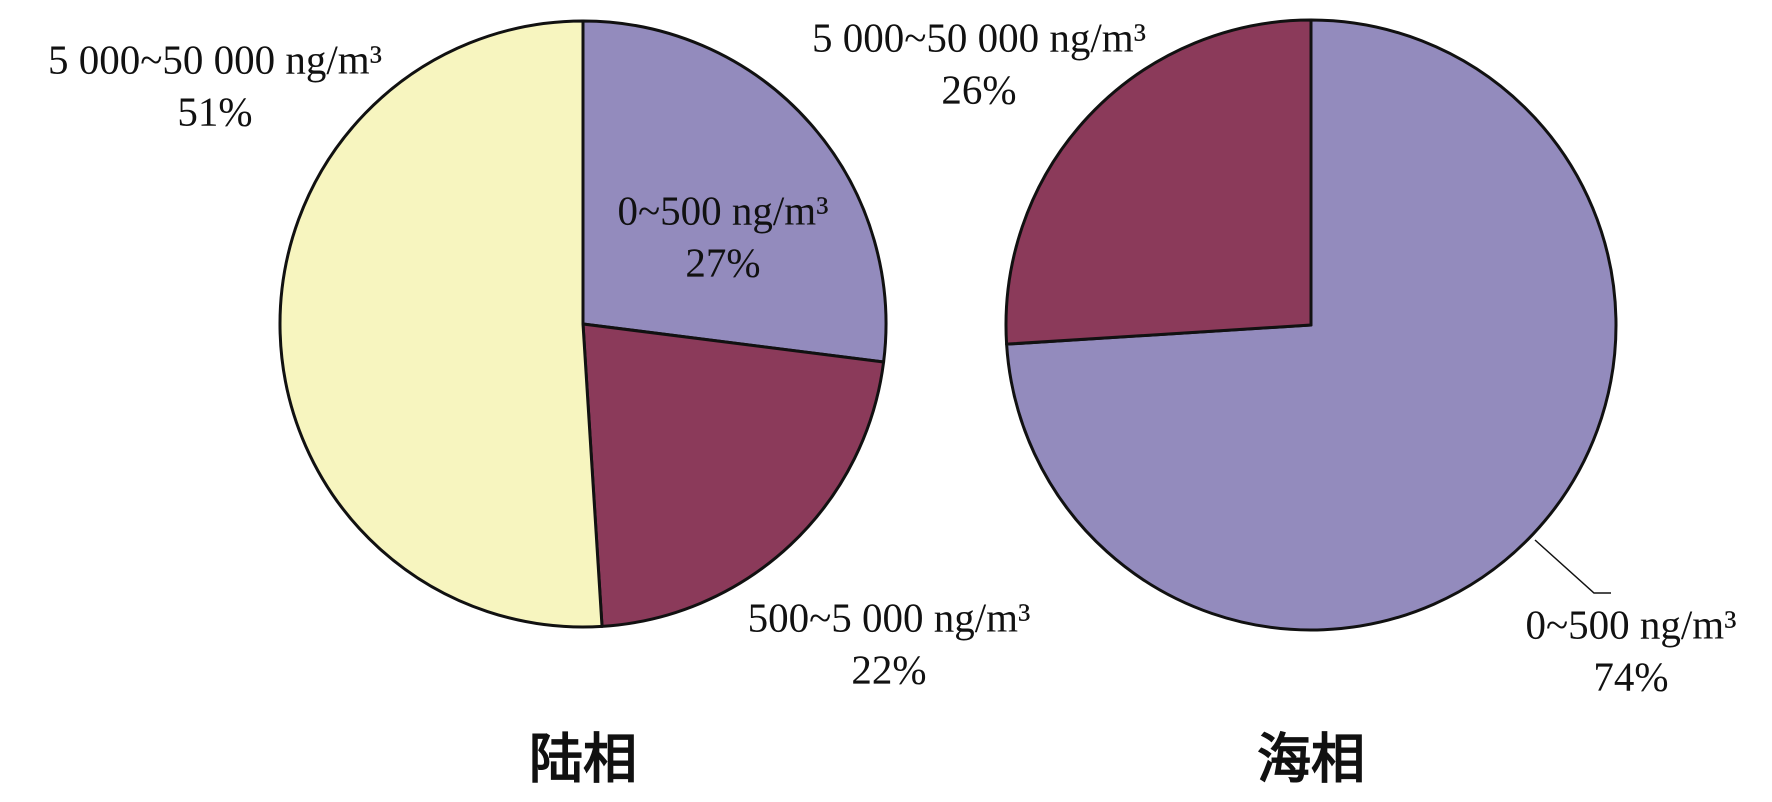  What do you see at coordinates (889, 617) in the screenshot?
I see `slice-category-label: 500~5 000 ng/m³` at bounding box center [889, 617].